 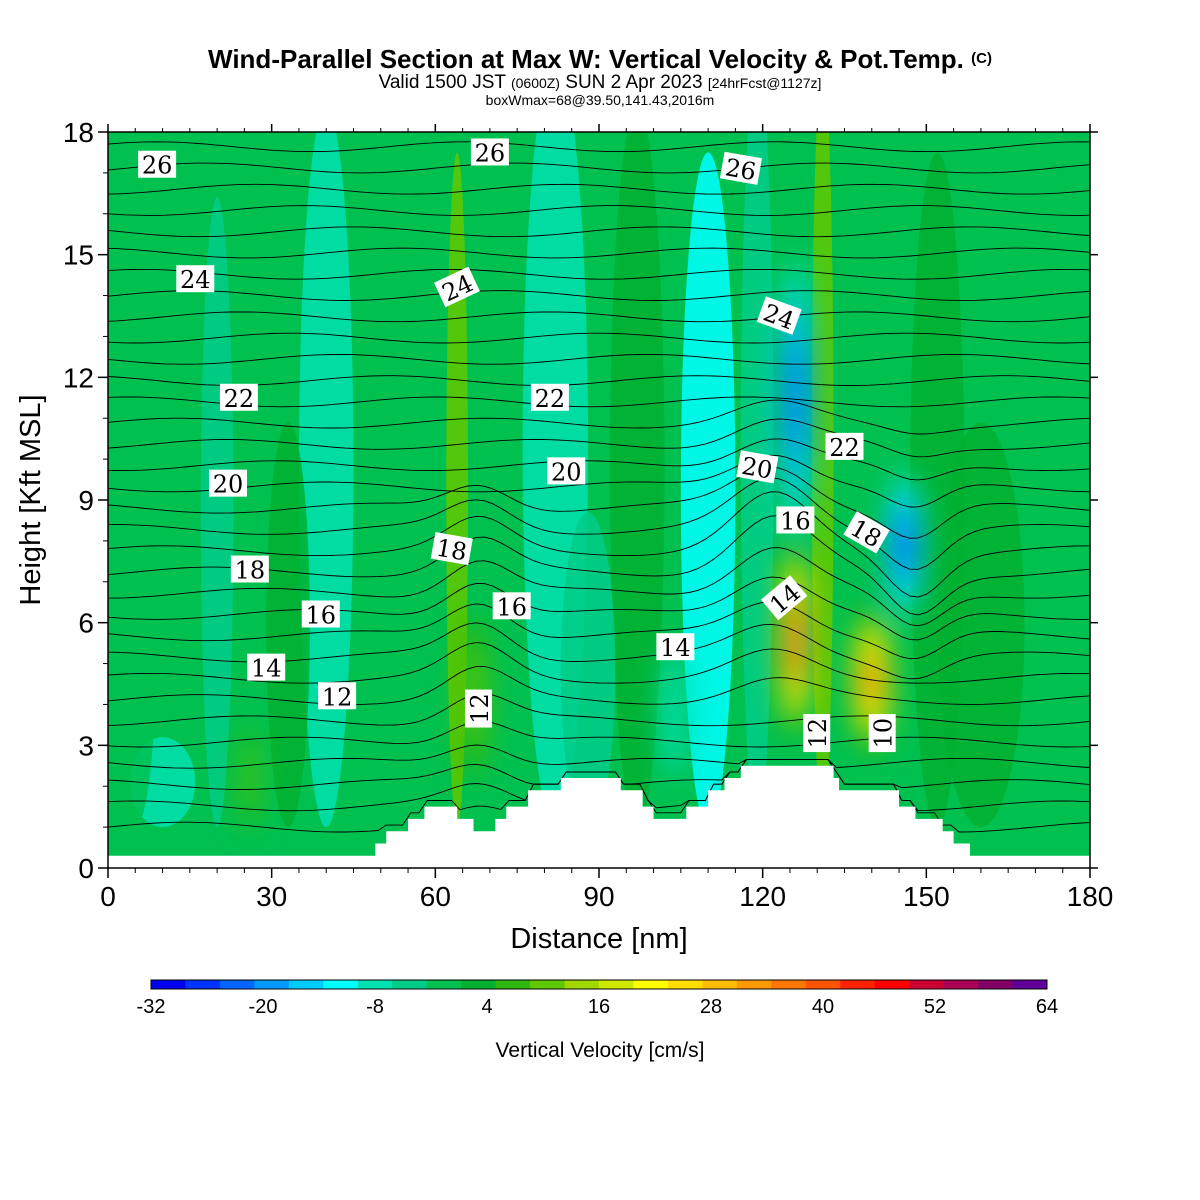 I want to click on x-tick-label-4: 120, so click(x=762, y=896).